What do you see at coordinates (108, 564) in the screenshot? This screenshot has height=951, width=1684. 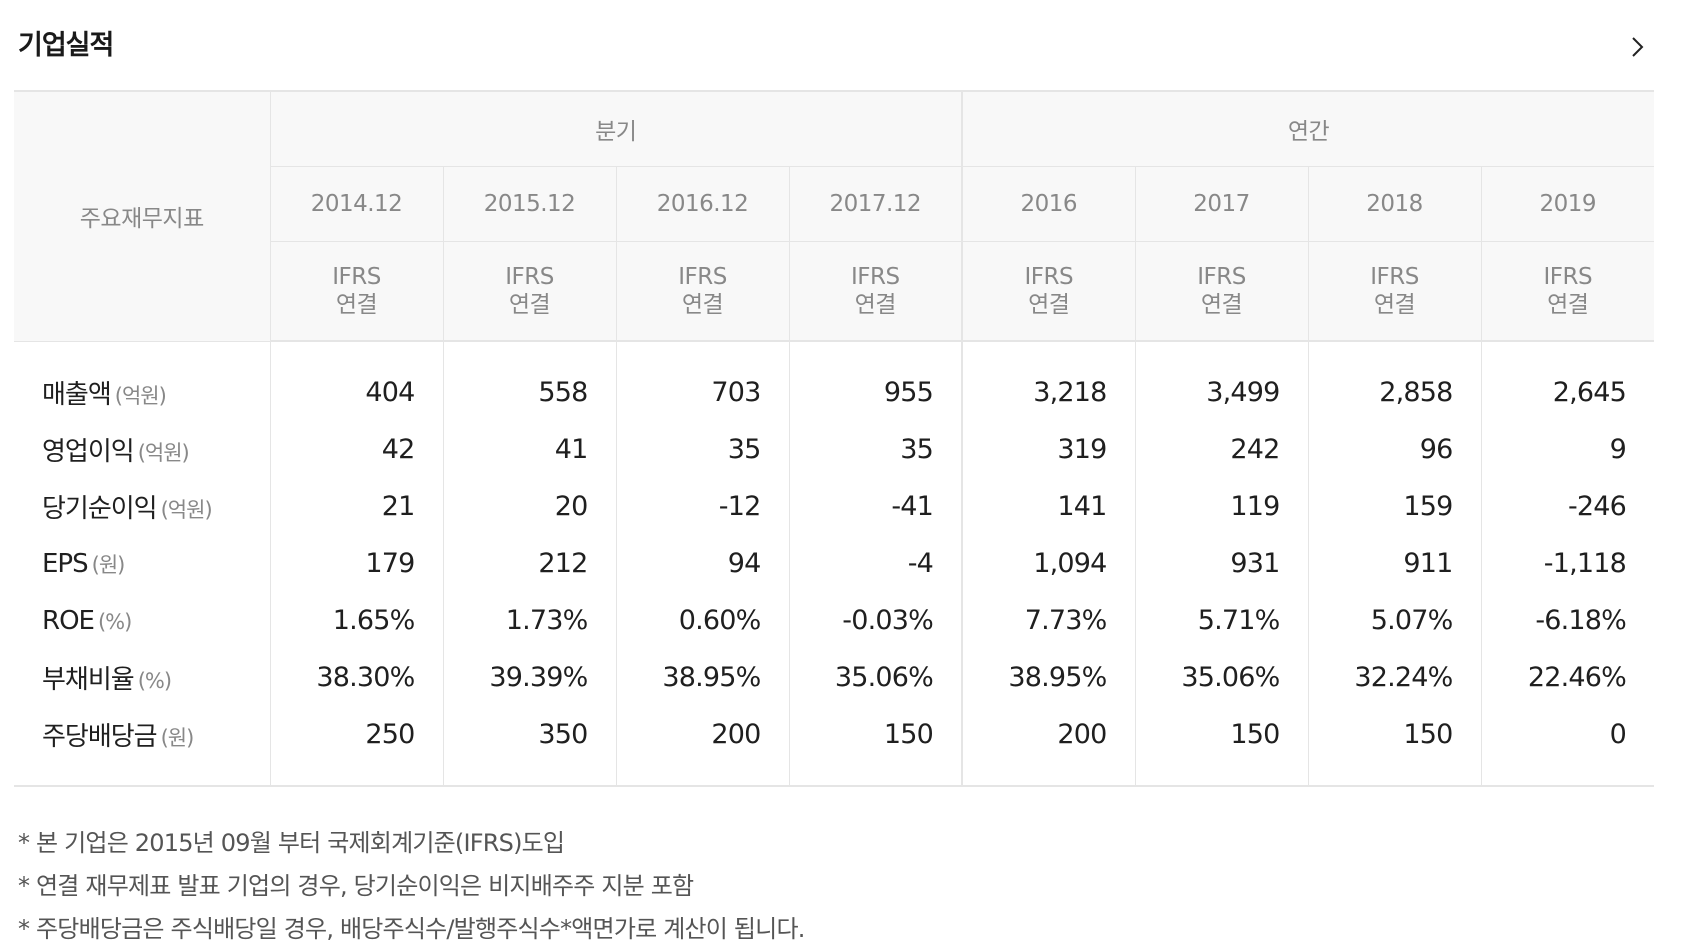 I see `row-unit: (원)` at bounding box center [108, 564].